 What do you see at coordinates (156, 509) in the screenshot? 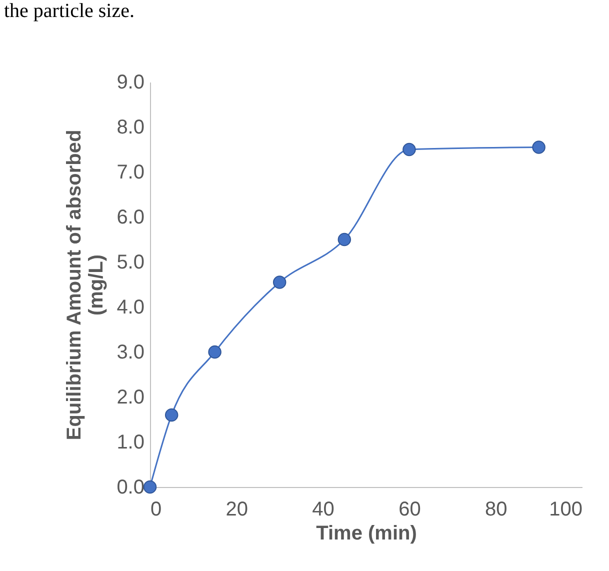
I see `x-tick-label: 0` at bounding box center [156, 509].